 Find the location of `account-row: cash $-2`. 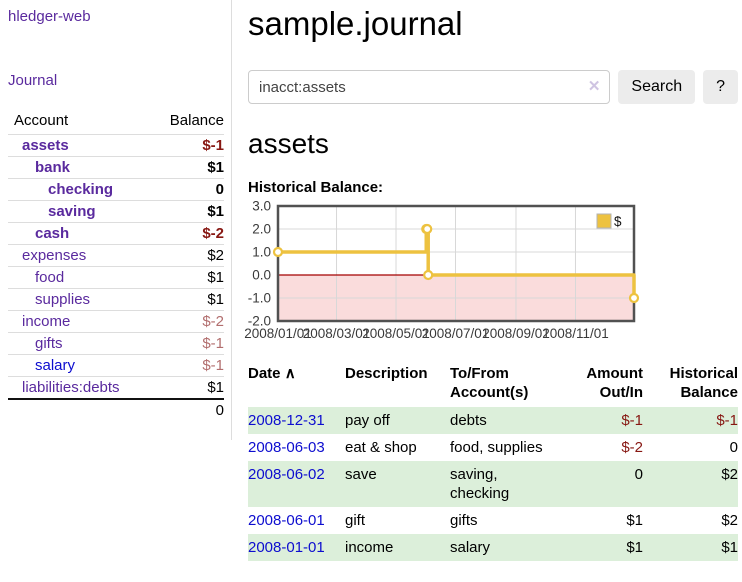

account-row: cash $-2 is located at coordinates (116, 233).